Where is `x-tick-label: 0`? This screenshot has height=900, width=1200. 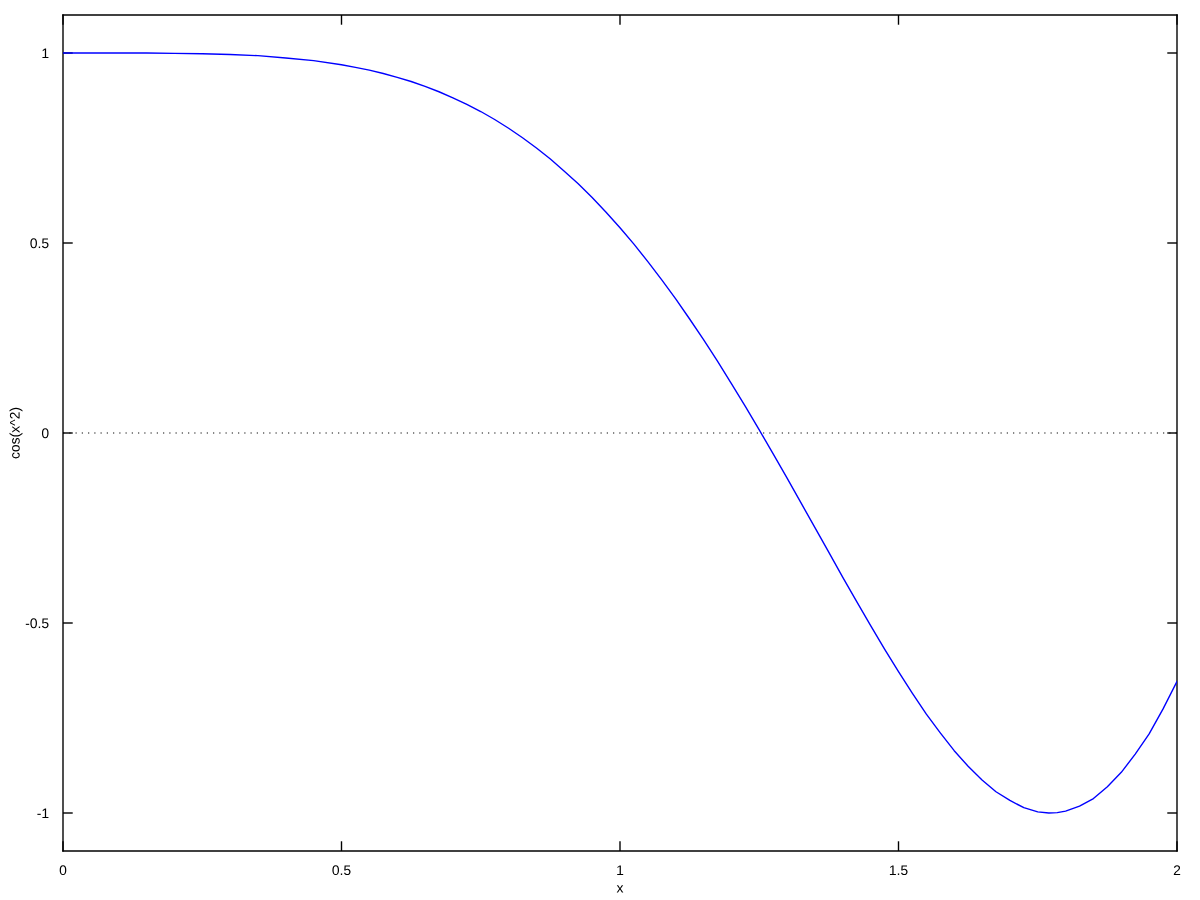 x-tick-label: 0 is located at coordinates (63, 870).